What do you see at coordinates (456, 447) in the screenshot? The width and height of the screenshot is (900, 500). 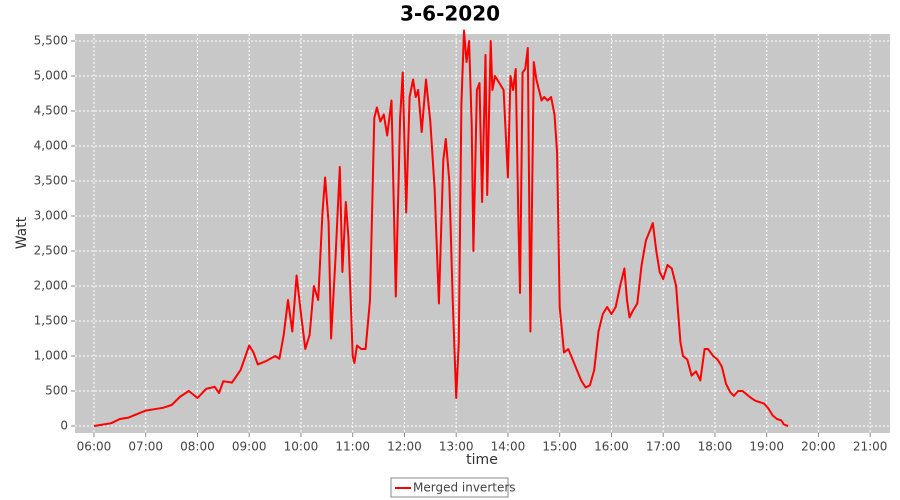 I see `x-tick-label: 13:00` at bounding box center [456, 447].